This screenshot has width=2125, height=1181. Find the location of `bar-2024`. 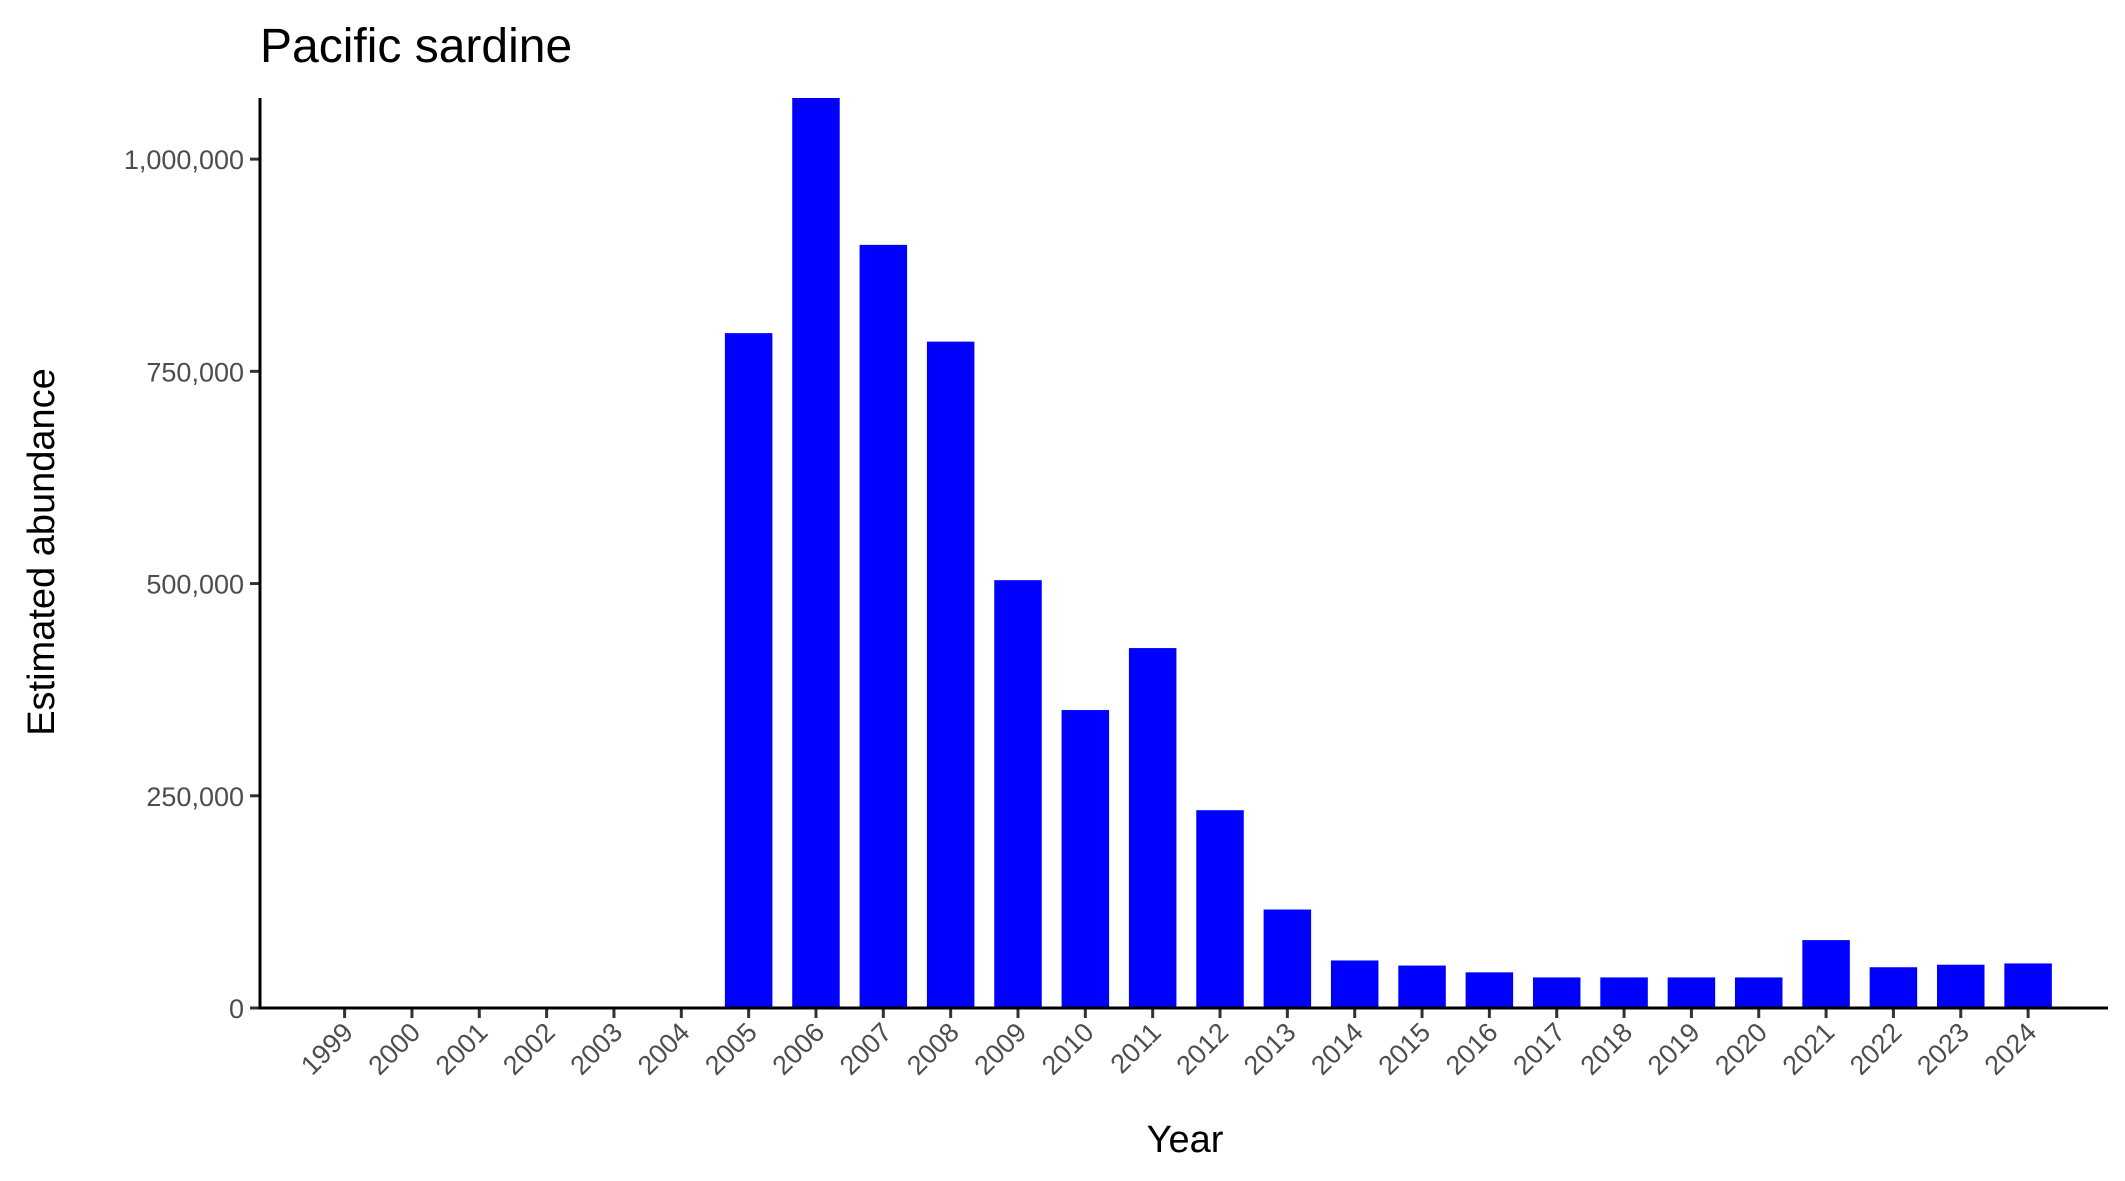

bar-2024 is located at coordinates (2028, 985).